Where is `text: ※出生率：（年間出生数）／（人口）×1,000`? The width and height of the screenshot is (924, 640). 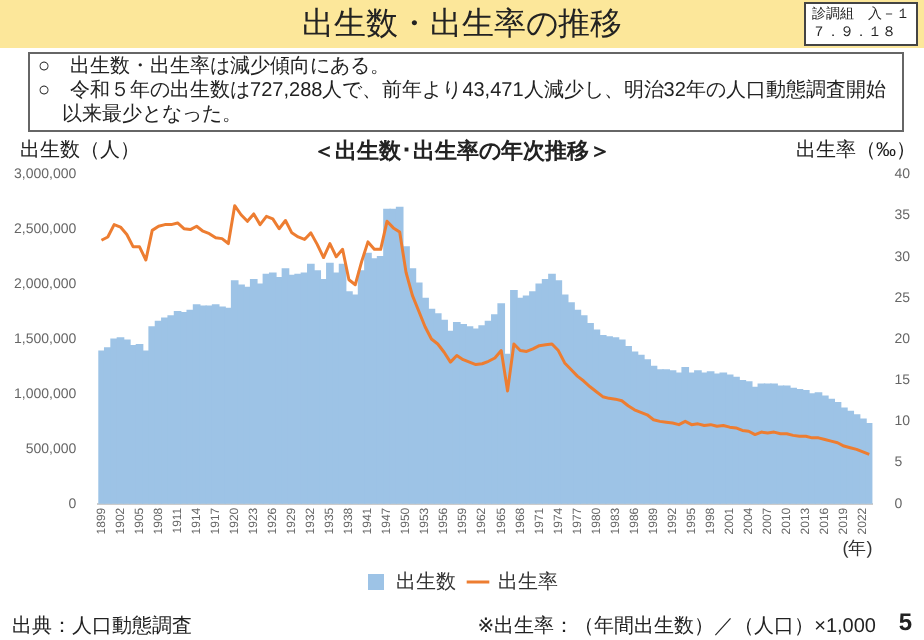 text: ※出生率：（年間出生数）／（人口）×1,000 is located at coordinates (676, 626).